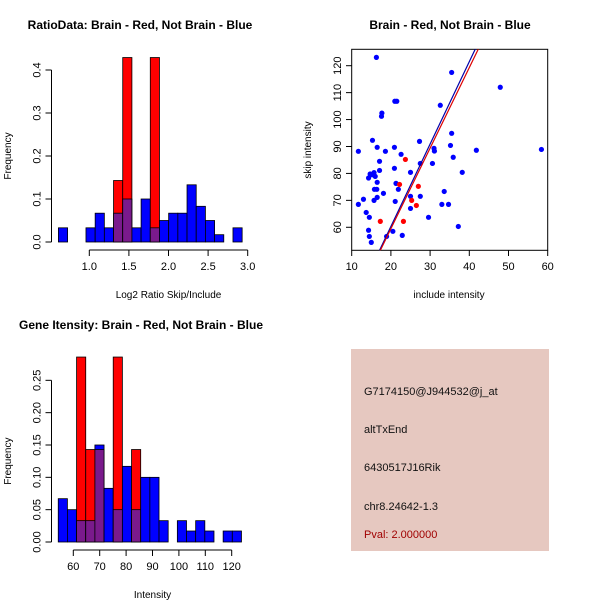  Describe the element at coordinates (338, 173) in the screenshot. I see `y-tick-label: 80` at that location.